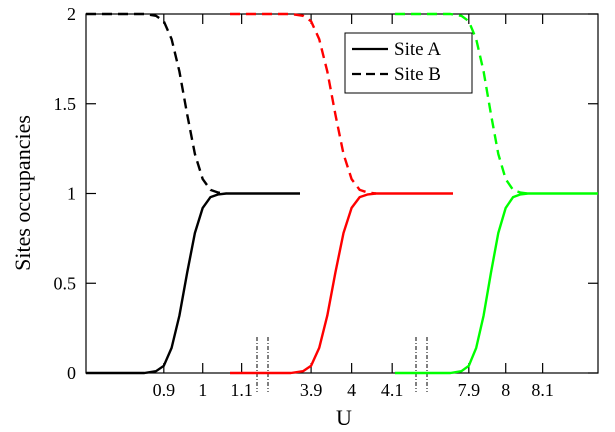 The image size is (615, 432). Describe the element at coordinates (344, 417) in the screenshot. I see `x-axis-label: U` at that location.